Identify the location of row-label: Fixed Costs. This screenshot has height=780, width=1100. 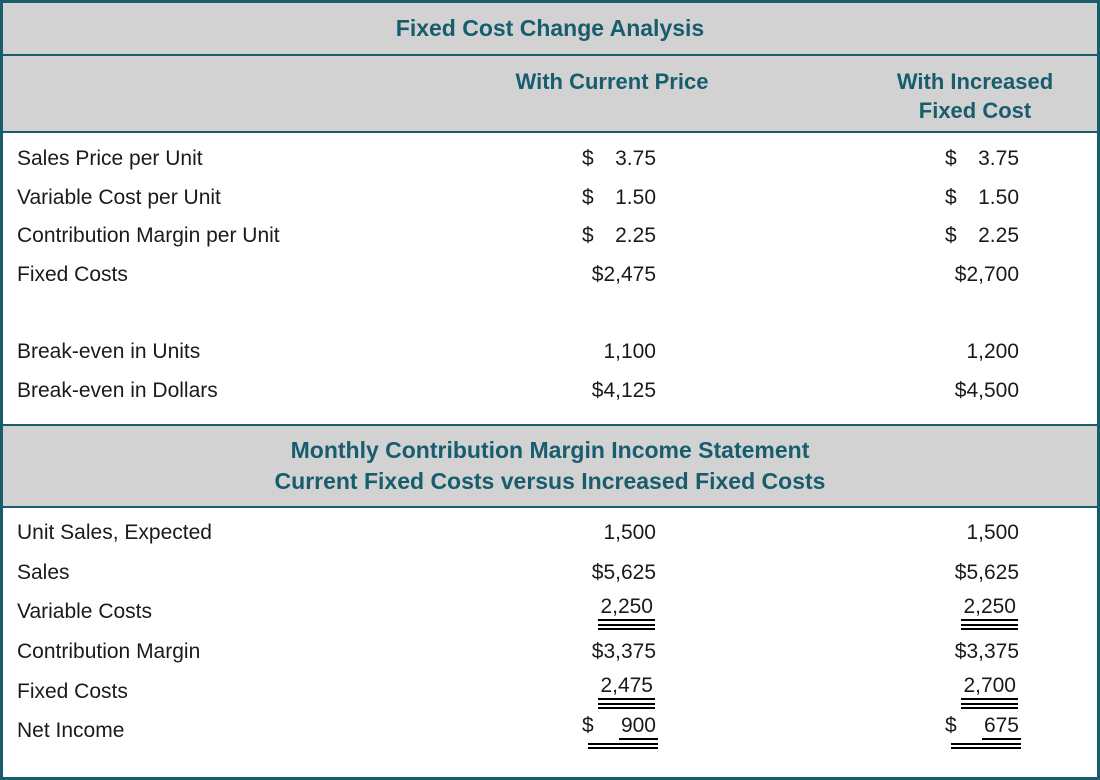
(72, 275).